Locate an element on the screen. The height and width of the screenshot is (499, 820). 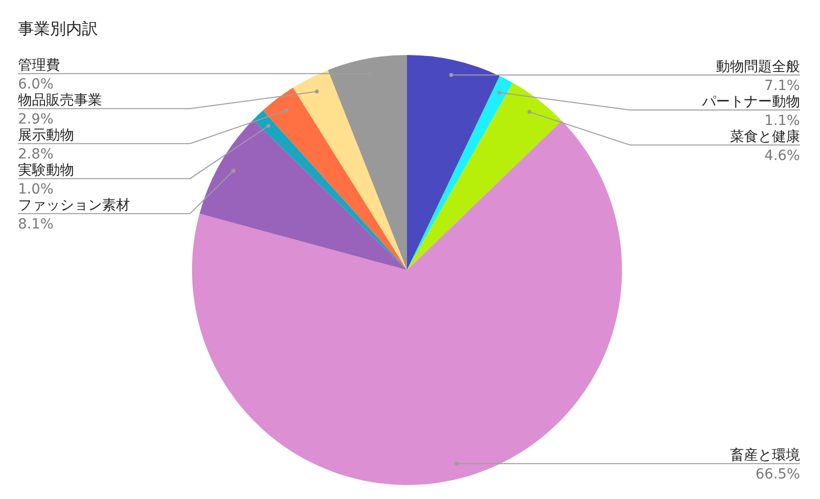
data-label: 8.1% is located at coordinates (36, 224).